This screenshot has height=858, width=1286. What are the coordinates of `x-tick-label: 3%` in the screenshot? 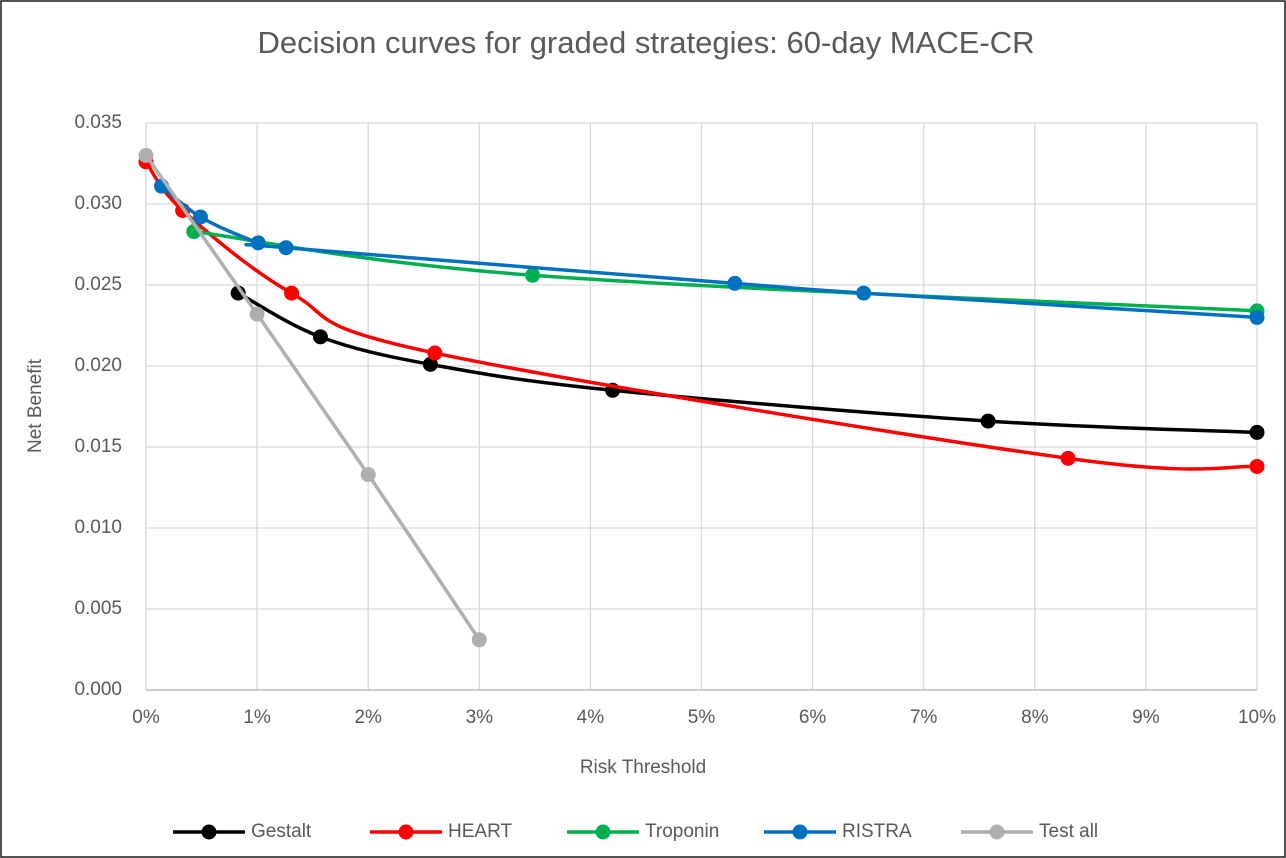 It's located at (480, 717).